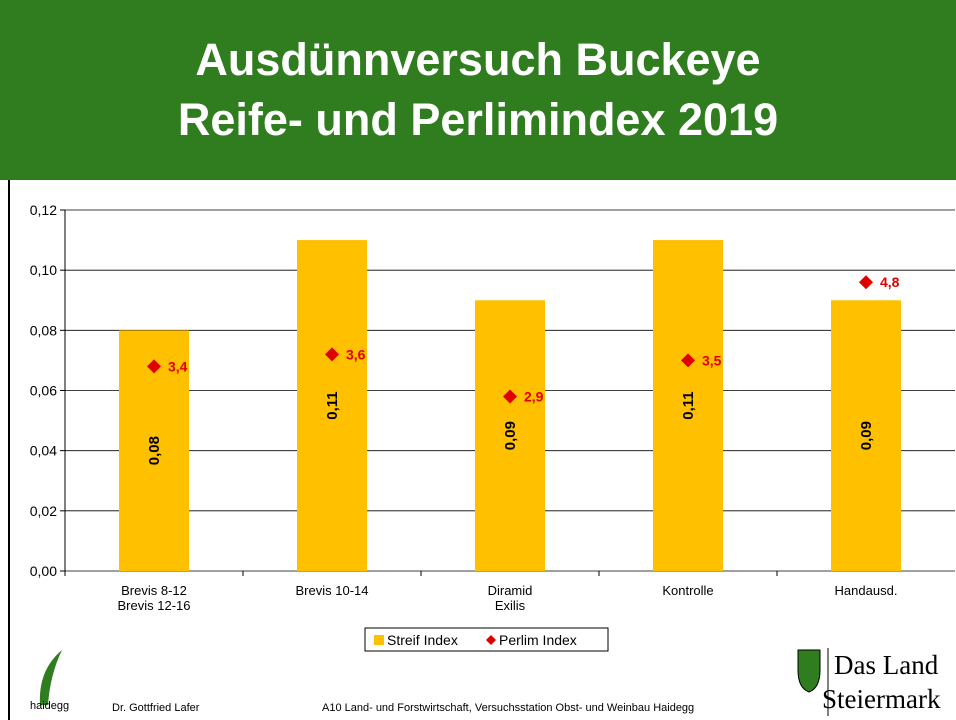 Image resolution: width=956 pixels, height=720 pixels. What do you see at coordinates (809, 671) in the screenshot?
I see `coat-of-arms` at bounding box center [809, 671].